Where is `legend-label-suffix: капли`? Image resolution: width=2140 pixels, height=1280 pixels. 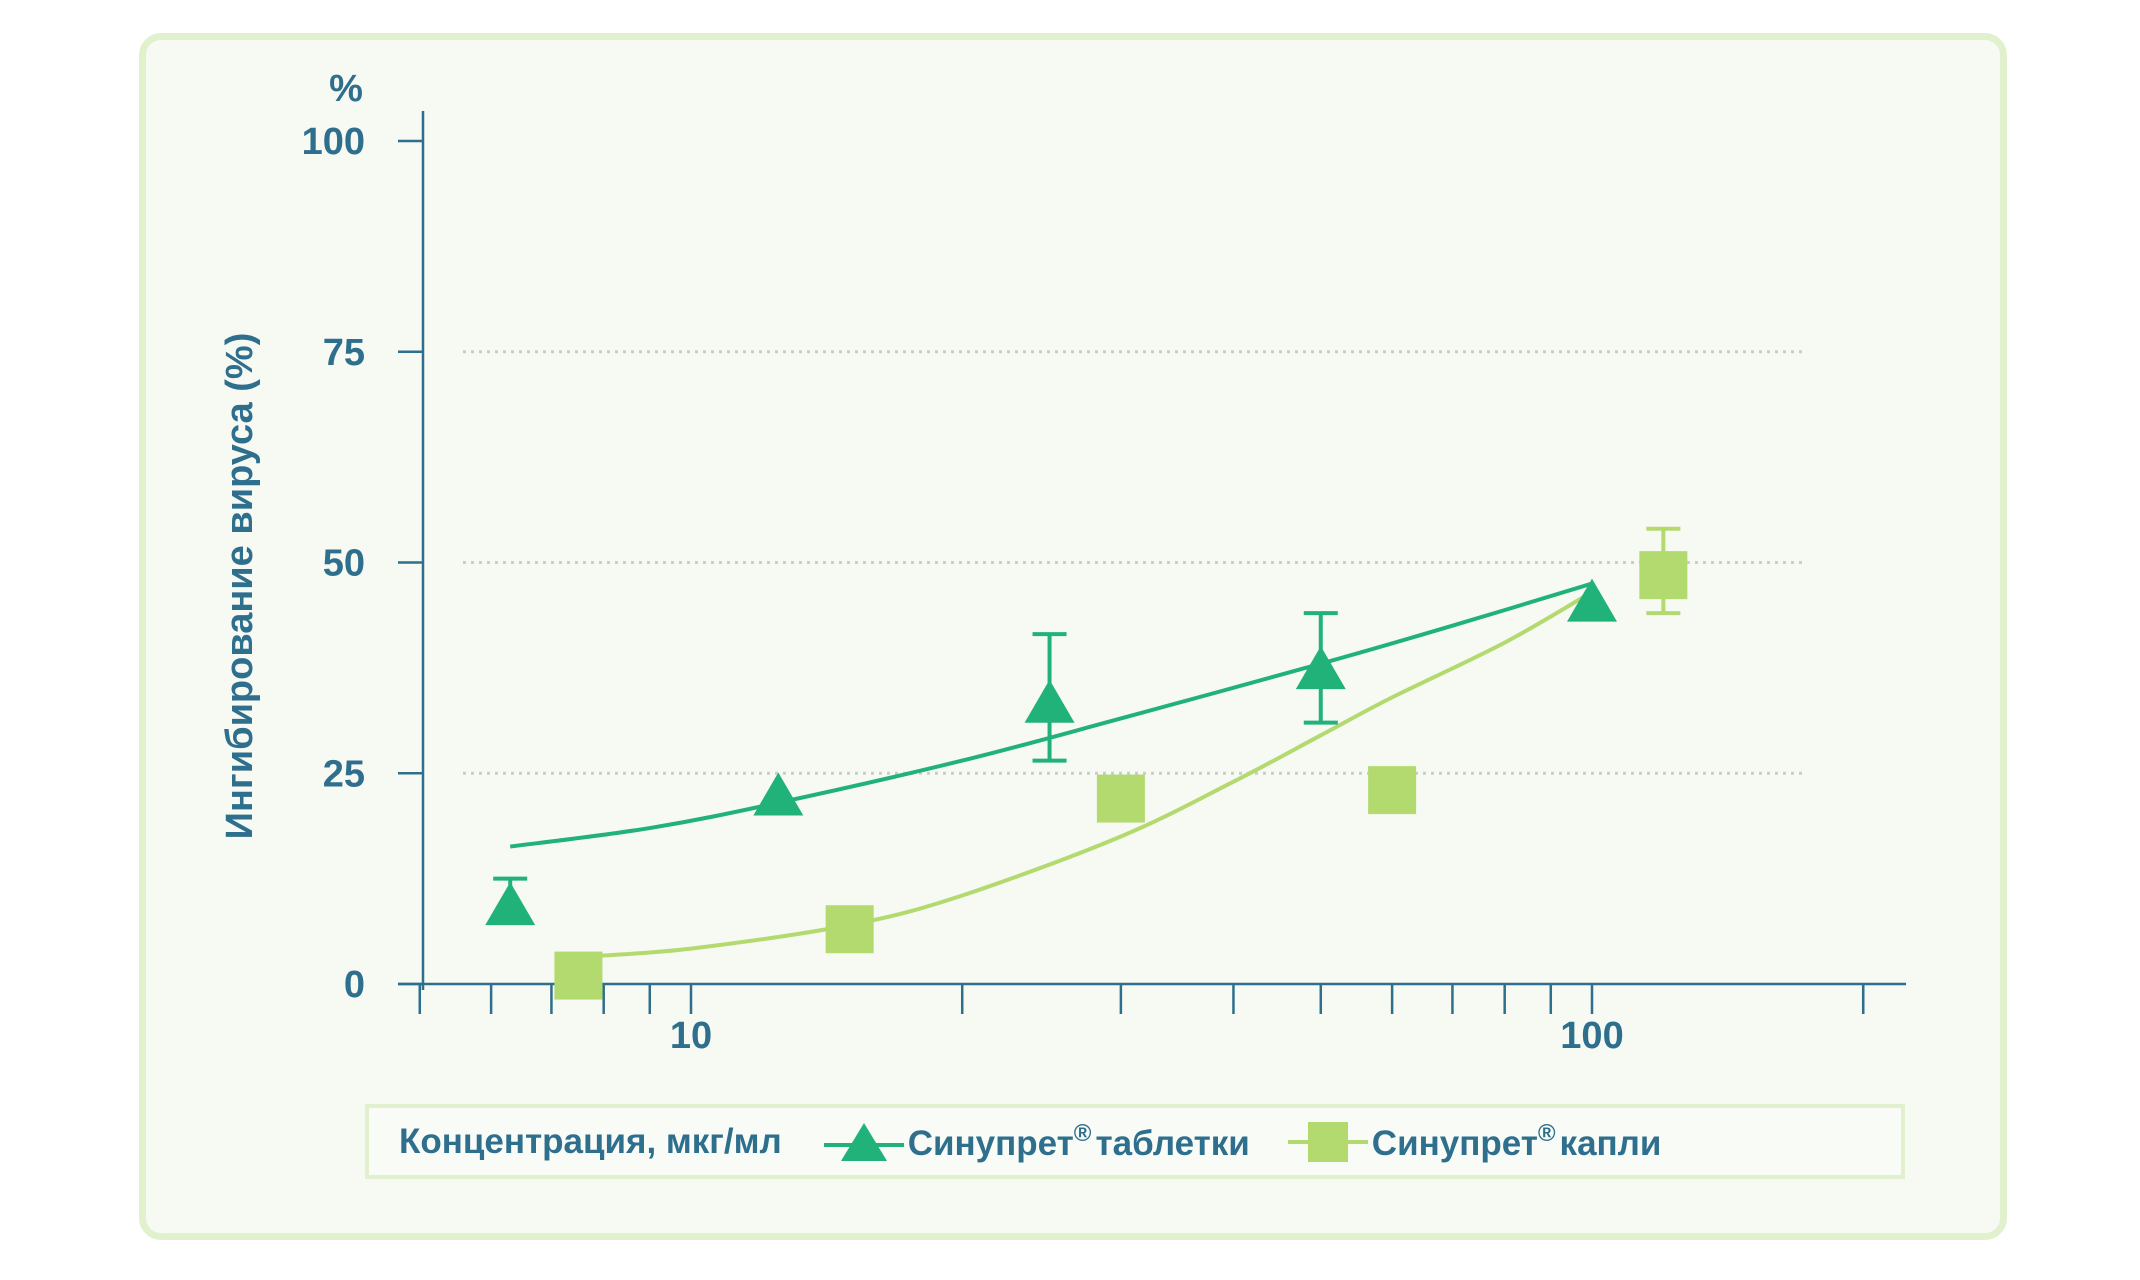
legend-label-suffix: капли is located at coordinates (1610, 1143).